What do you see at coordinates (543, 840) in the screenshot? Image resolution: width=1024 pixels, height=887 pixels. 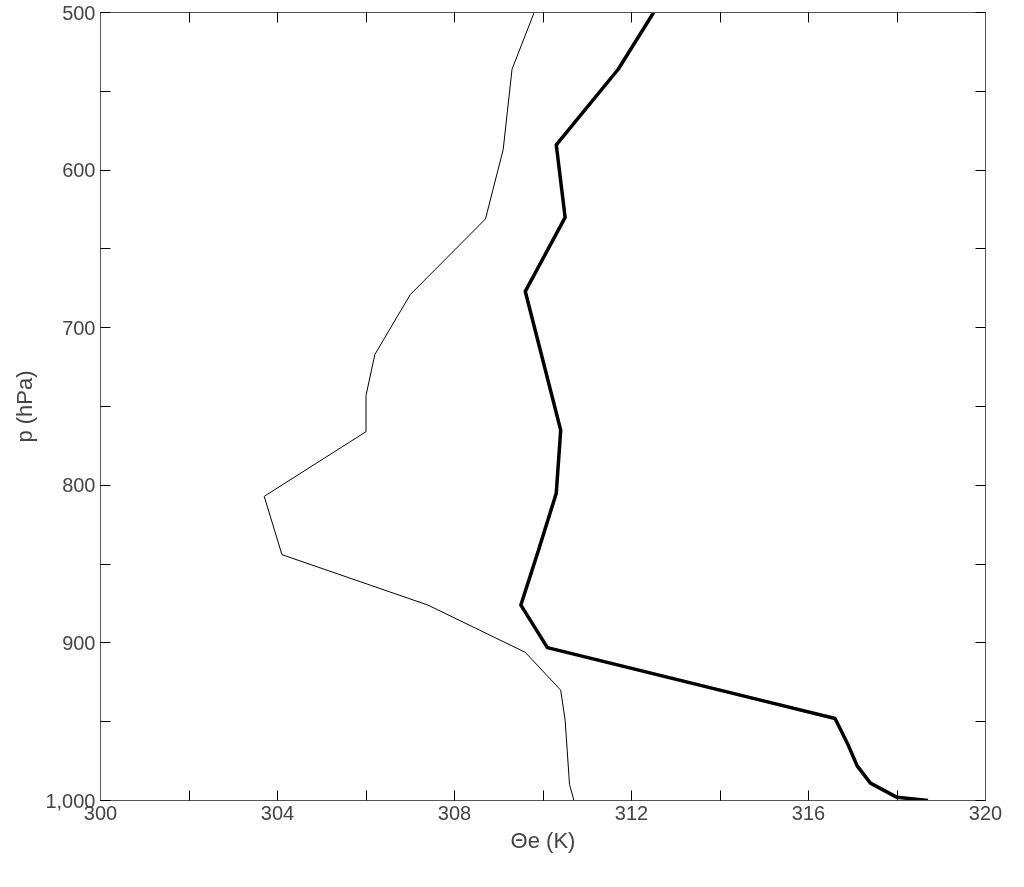 I see `x-axis-title: Θe (K)` at bounding box center [543, 840].